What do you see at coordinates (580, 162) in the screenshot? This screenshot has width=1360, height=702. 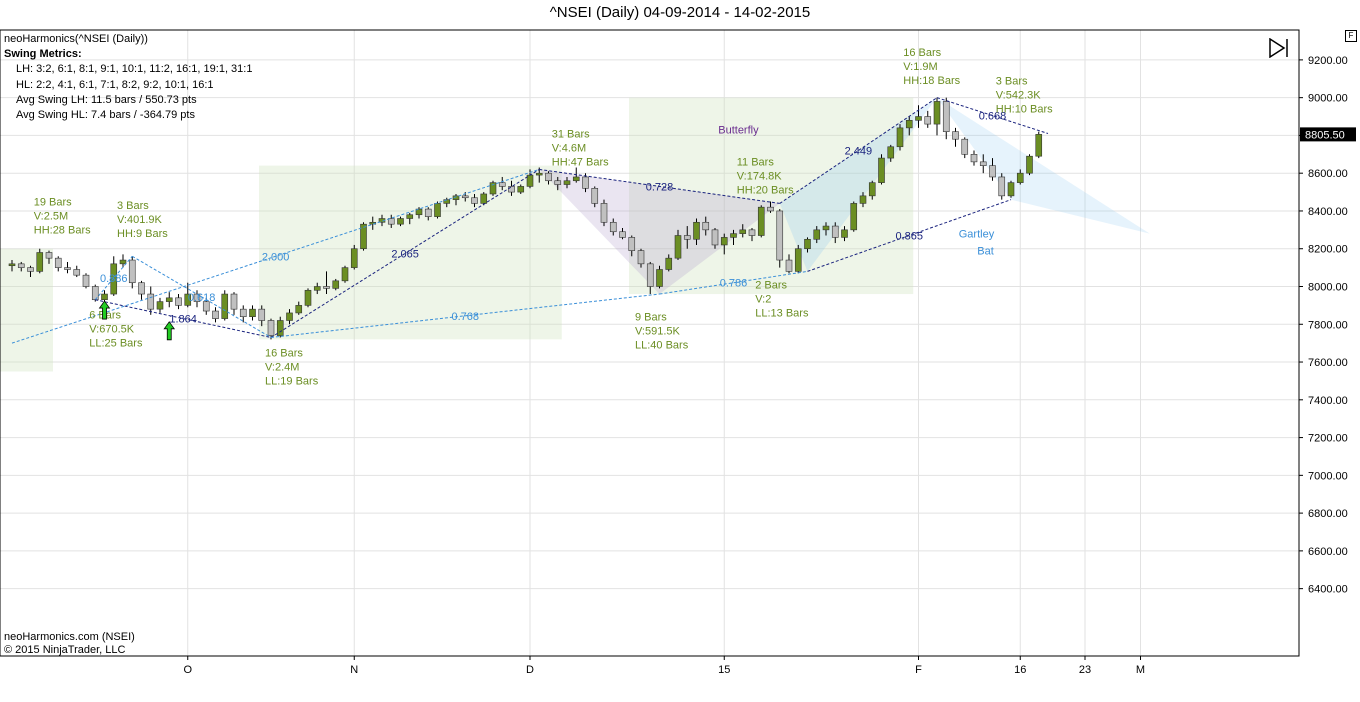 I see `swing-annotation: HH:47 Bars` at bounding box center [580, 162].